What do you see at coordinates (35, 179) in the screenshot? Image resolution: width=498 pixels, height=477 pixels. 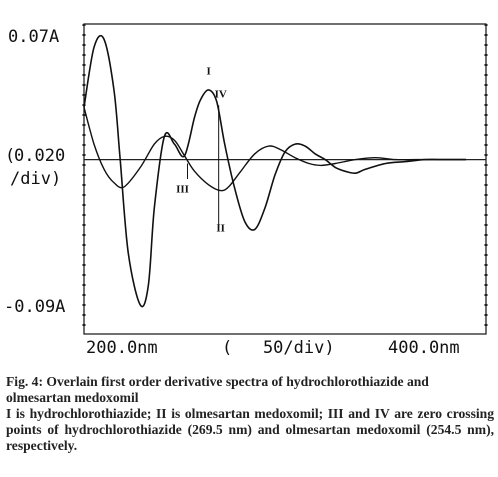 I see `y-mid-label-line2: /div)` at bounding box center [35, 179].